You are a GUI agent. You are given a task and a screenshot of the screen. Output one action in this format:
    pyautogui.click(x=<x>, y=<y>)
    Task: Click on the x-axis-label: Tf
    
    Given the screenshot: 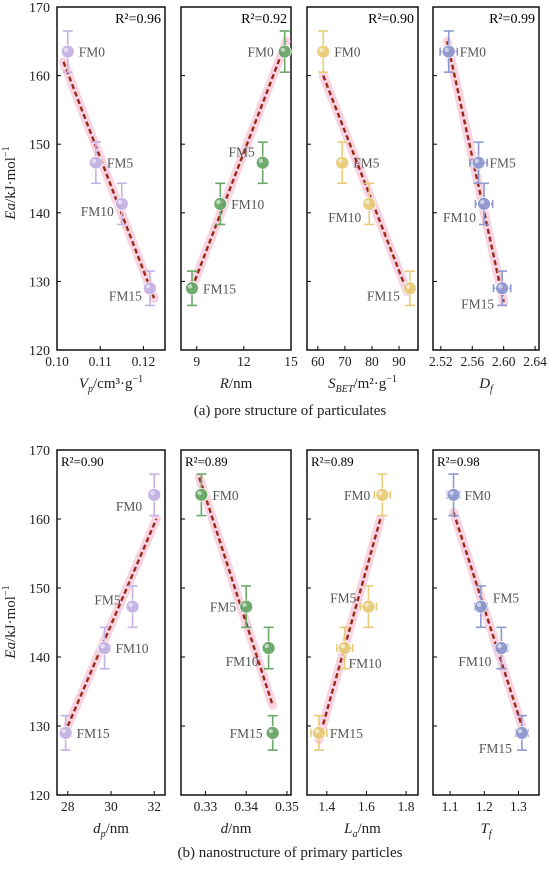 What is the action you would take?
    pyautogui.click(x=486, y=830)
    